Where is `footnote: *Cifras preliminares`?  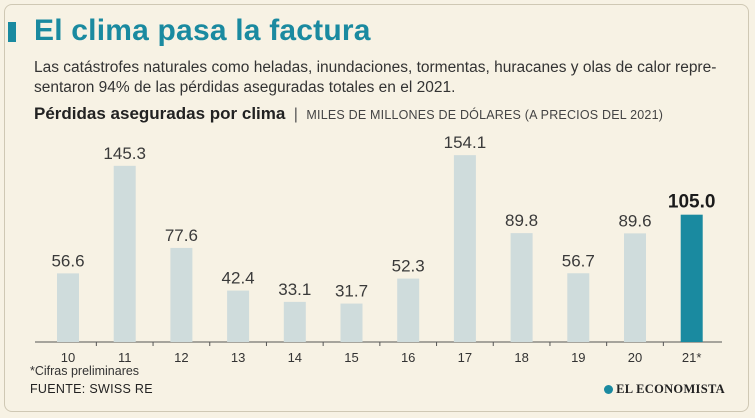 footnote: *Cifras preliminares is located at coordinates (85, 371).